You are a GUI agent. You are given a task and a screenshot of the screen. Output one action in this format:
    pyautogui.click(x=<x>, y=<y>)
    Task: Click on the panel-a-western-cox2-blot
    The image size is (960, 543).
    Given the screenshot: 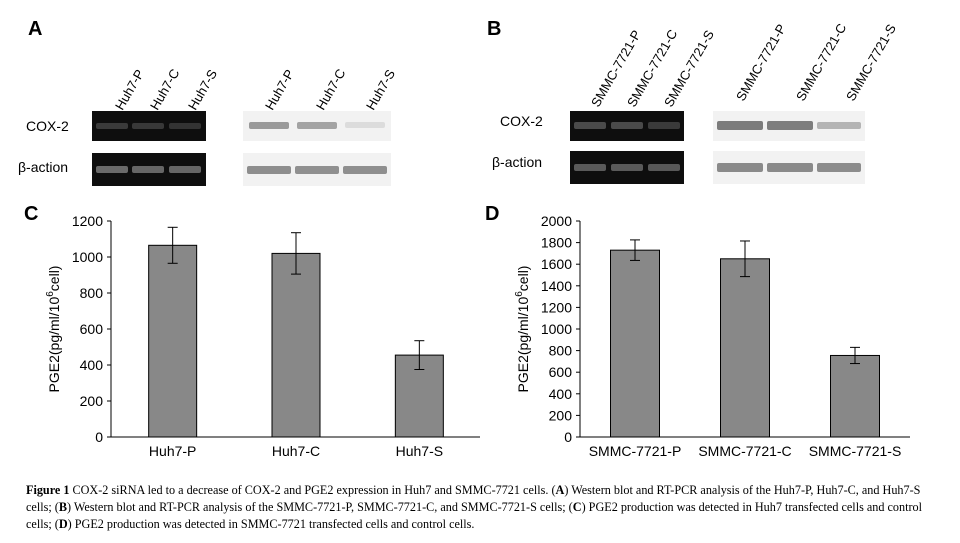 What is the action you would take?
    pyautogui.click(x=317, y=126)
    